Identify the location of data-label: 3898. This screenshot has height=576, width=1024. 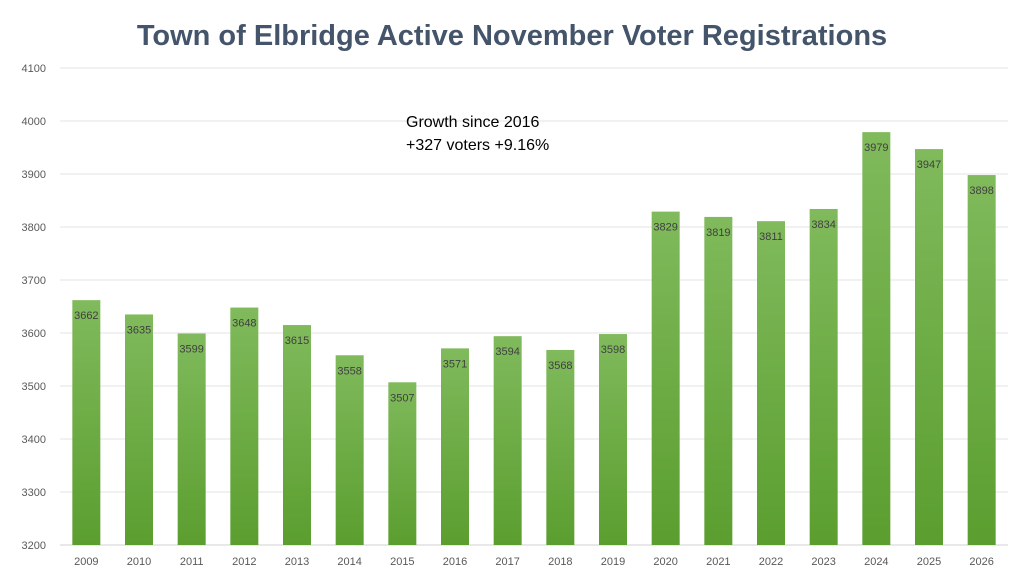
(981, 191).